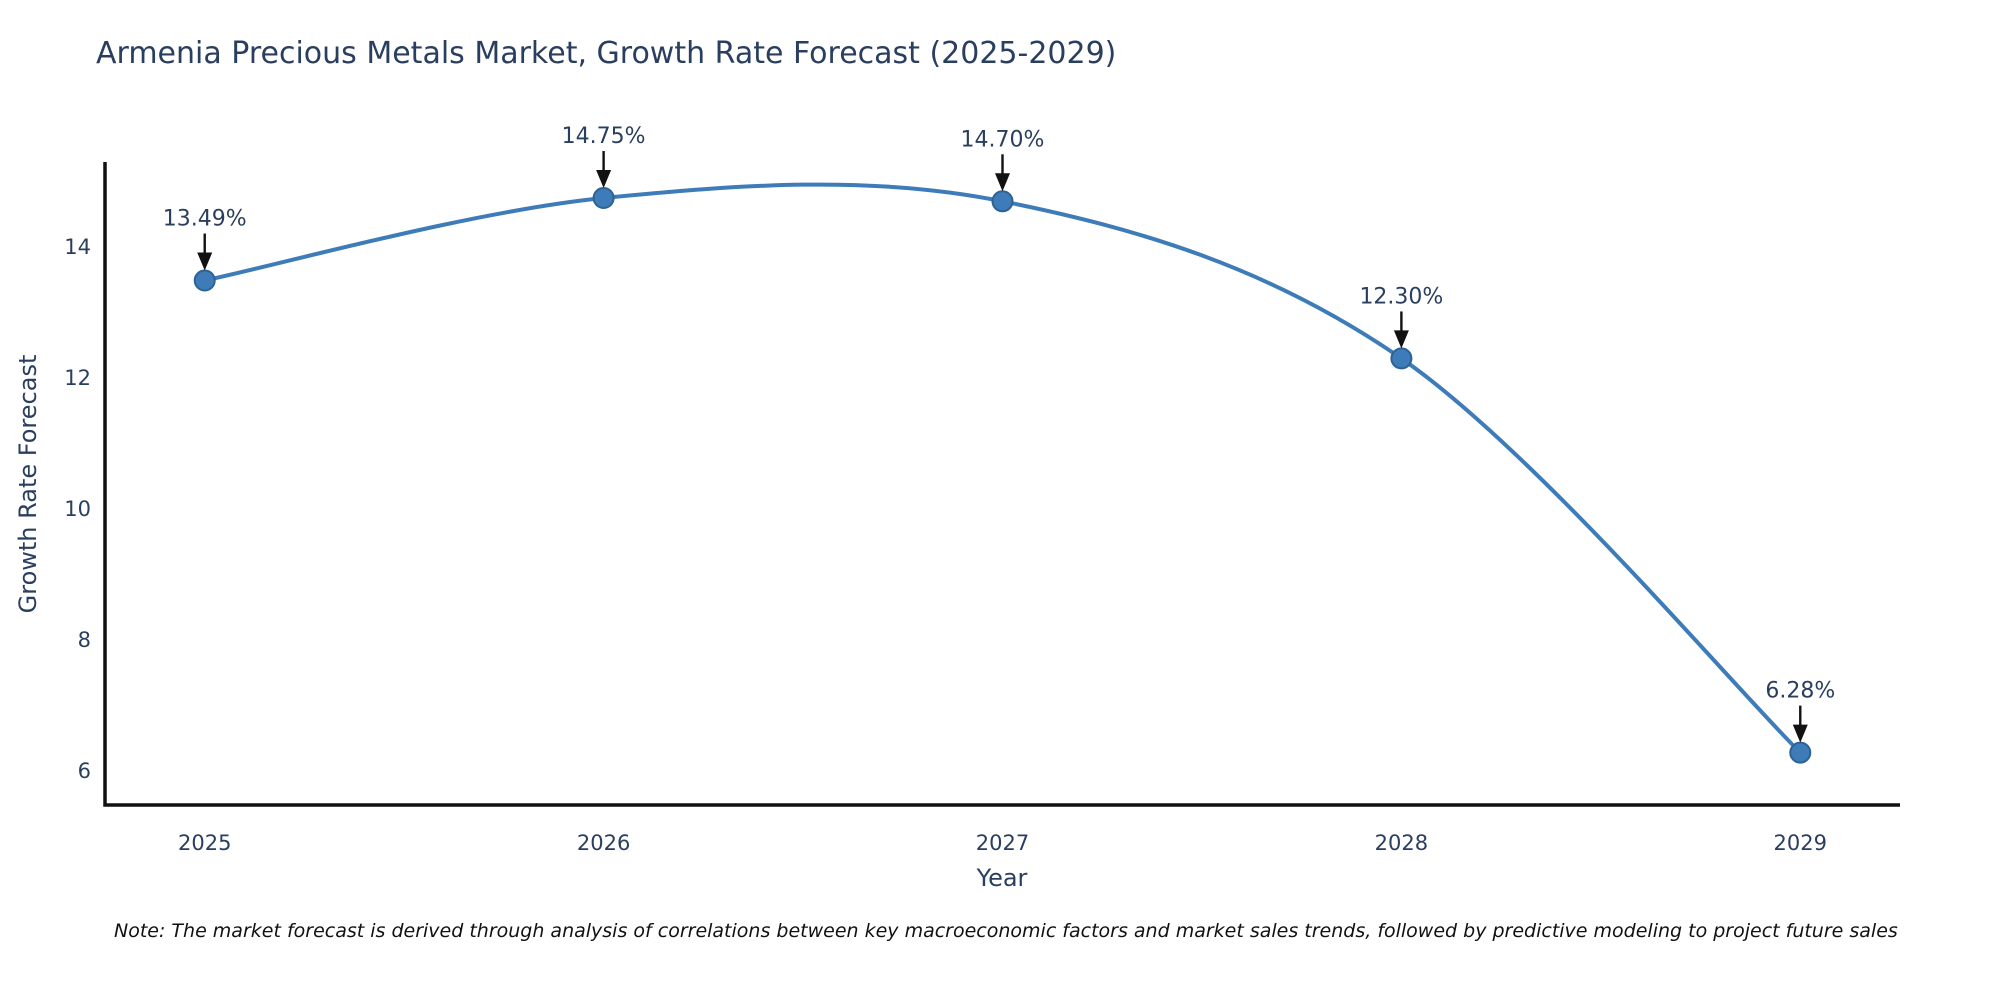 Image resolution: width=2000 pixels, height=1000 pixels. Describe the element at coordinates (204, 843) in the screenshot. I see `x-tick-label: 2025` at that location.